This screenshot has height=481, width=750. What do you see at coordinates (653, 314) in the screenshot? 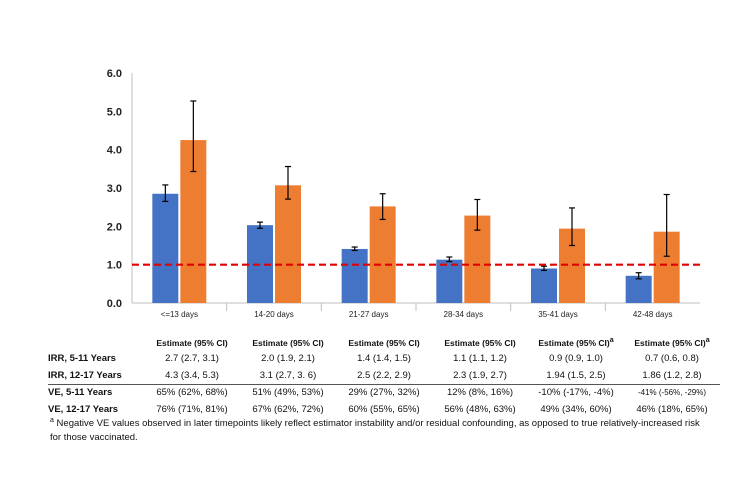
I see `x-tick-label: 42-48 days` at bounding box center [653, 314].